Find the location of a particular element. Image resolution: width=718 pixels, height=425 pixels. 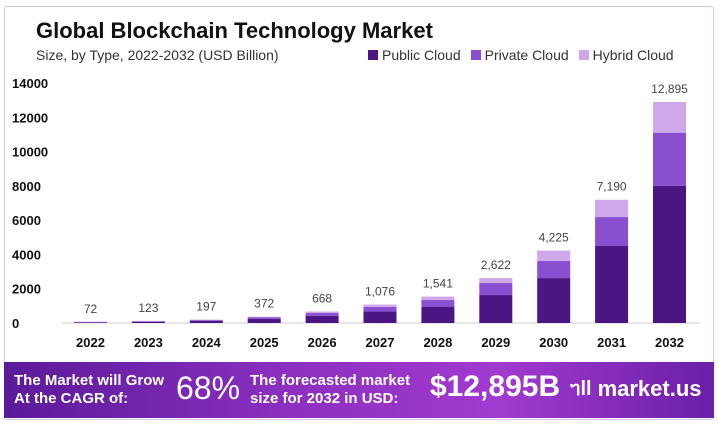

y-tick-label: 4000 is located at coordinates (26, 254).